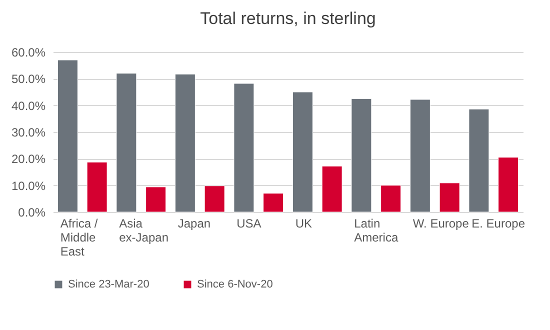  What do you see at coordinates (28, 79) in the screenshot?
I see `y-tick-label: 50.0%` at bounding box center [28, 79].